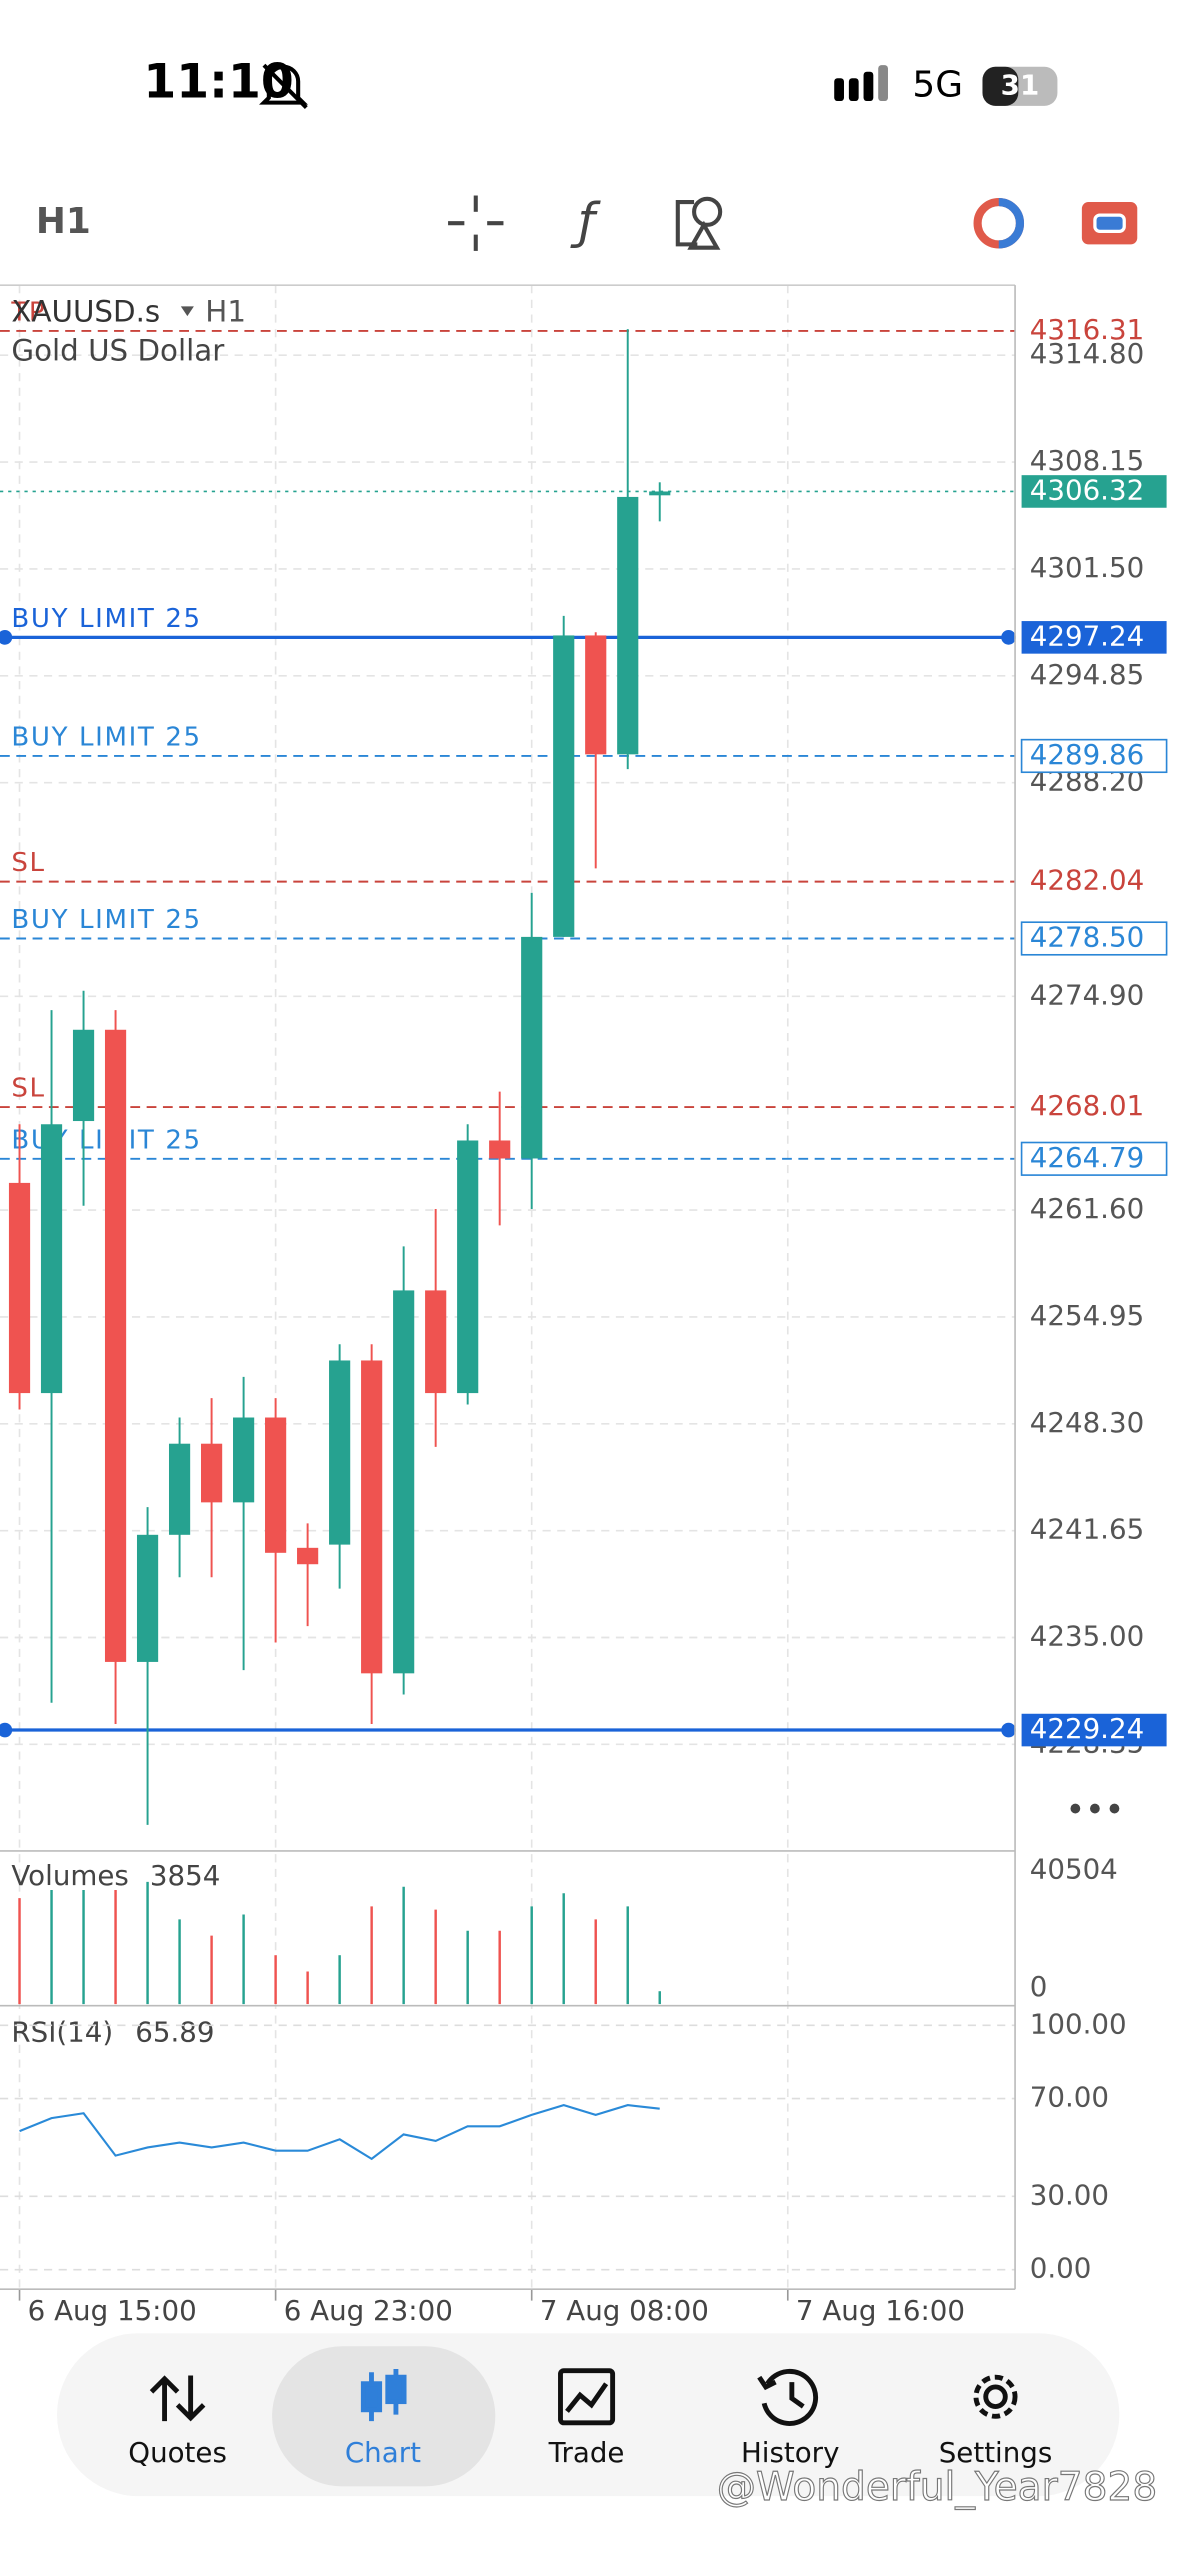 The height and width of the screenshot is (2560, 1178). I want to click on price-tag-label: 4264.79, so click(1087, 1157).